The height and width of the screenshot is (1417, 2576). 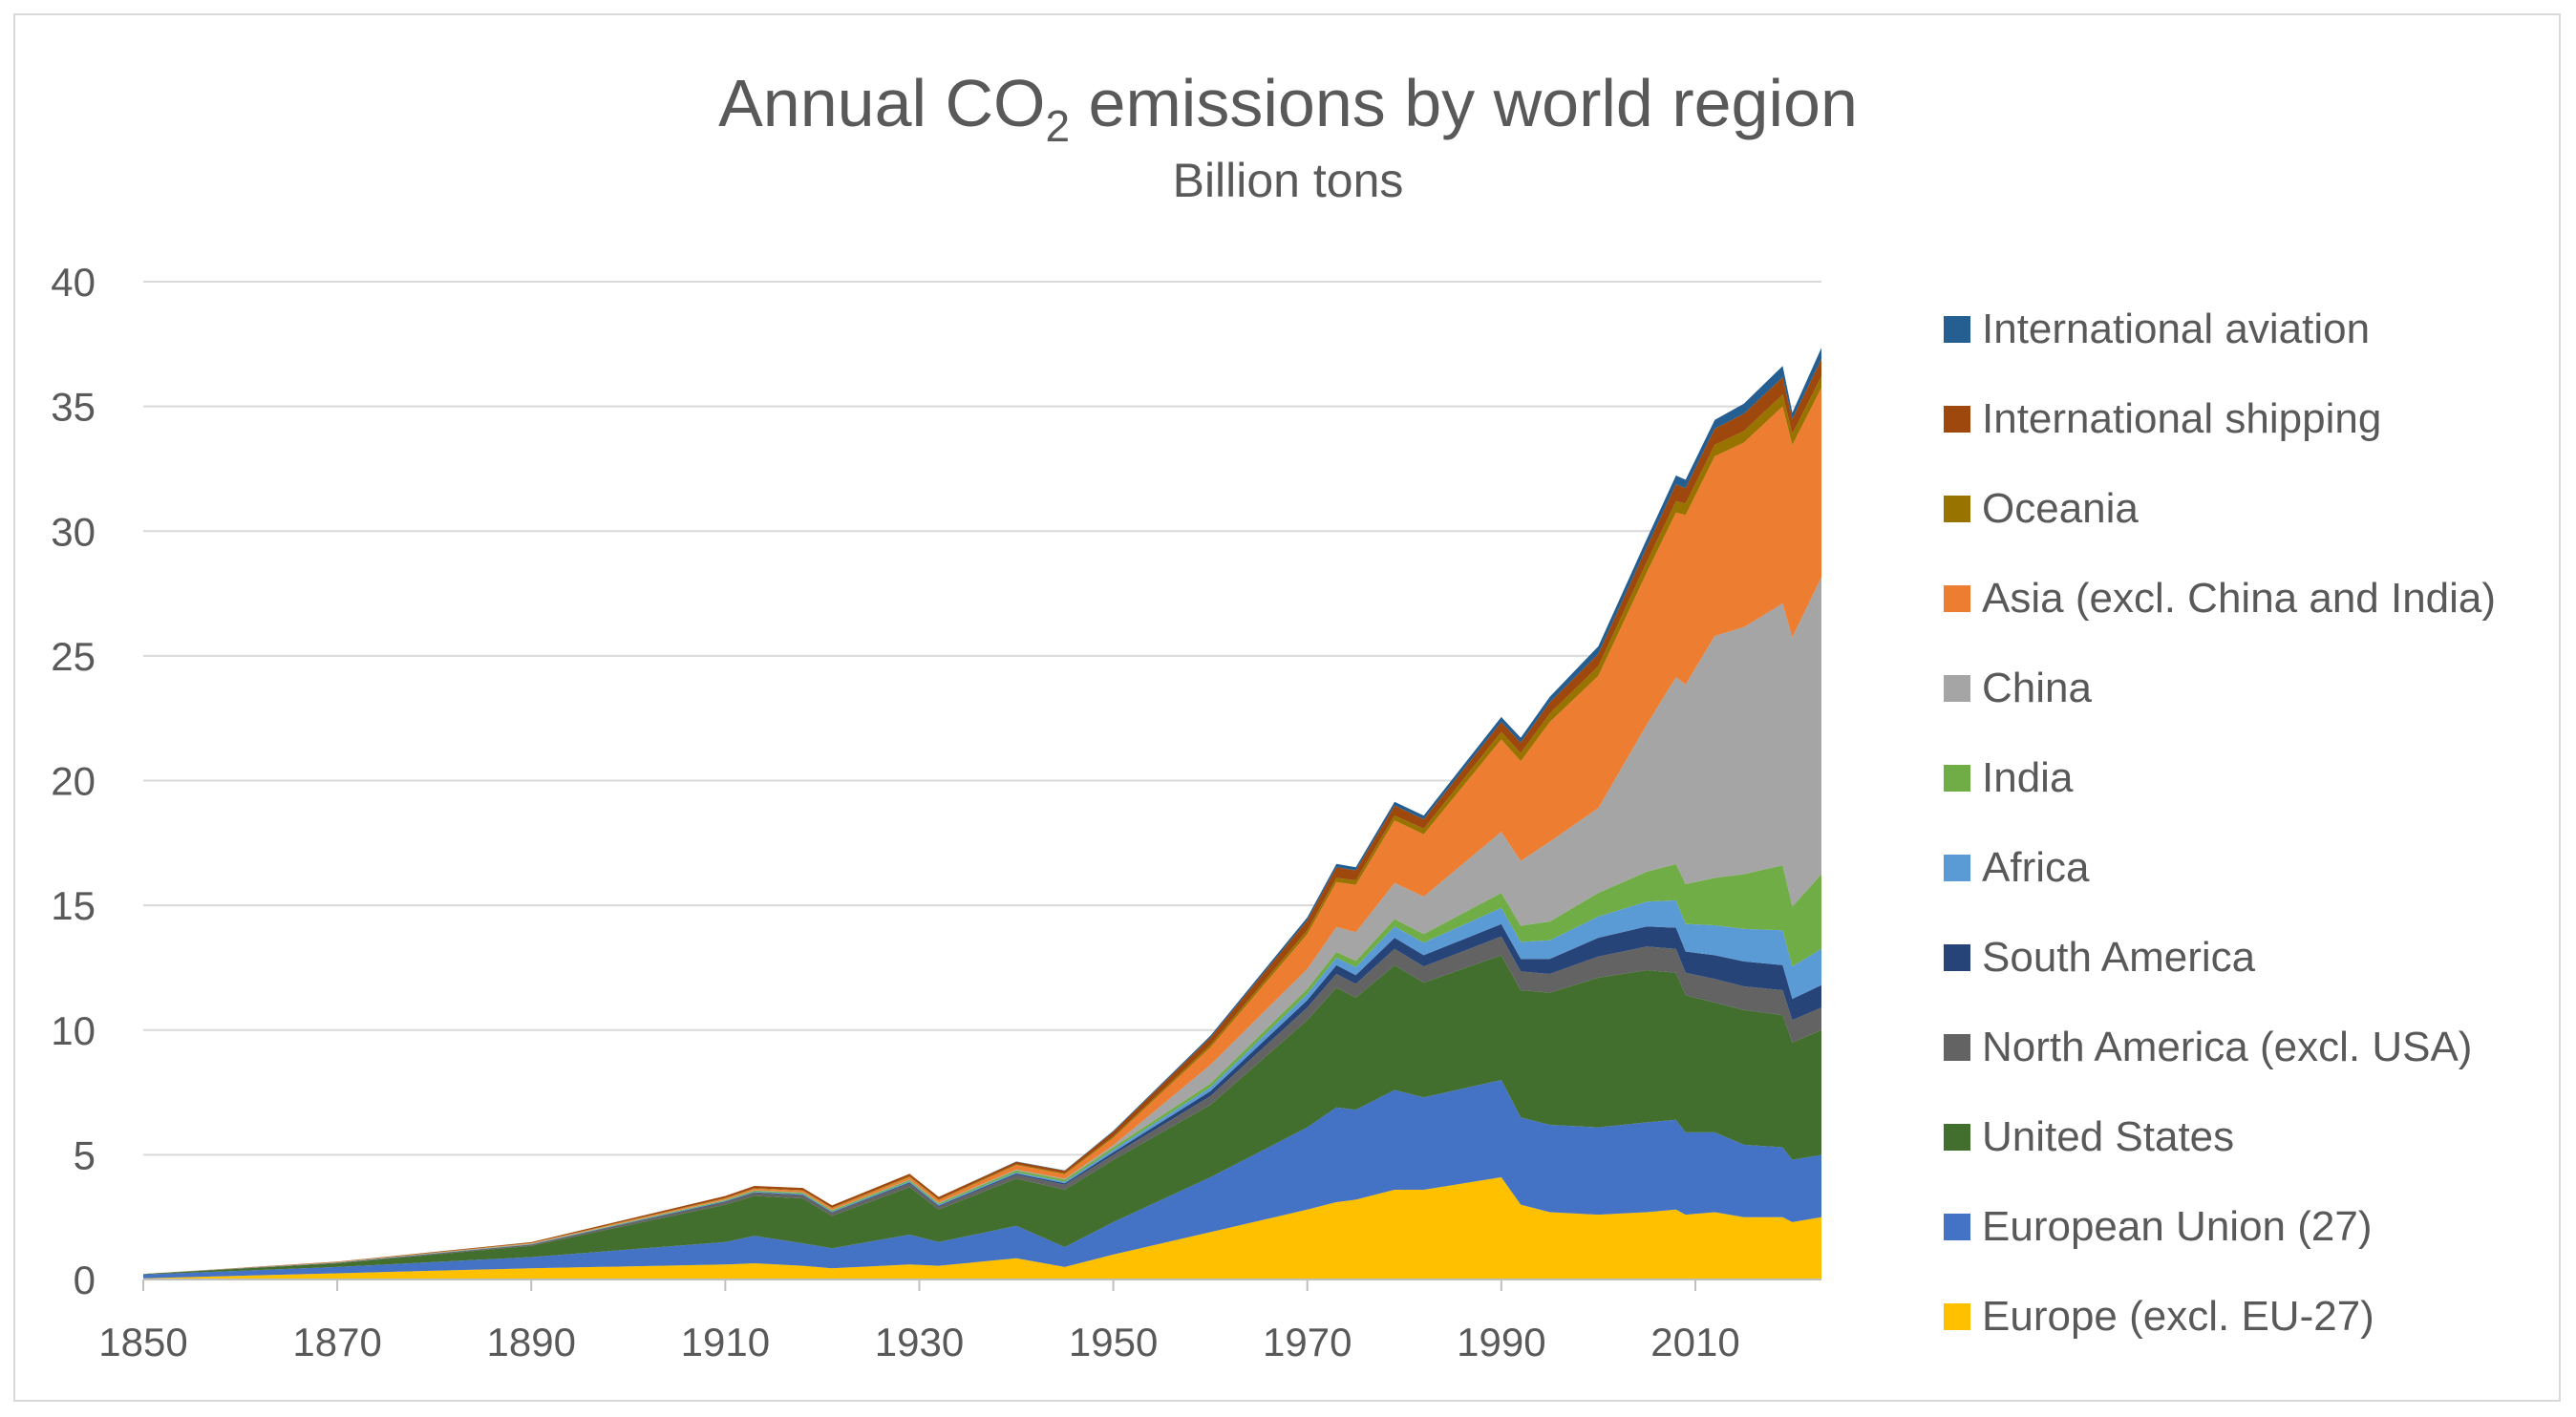 I want to click on legend-label: International shipping, so click(x=2182, y=418).